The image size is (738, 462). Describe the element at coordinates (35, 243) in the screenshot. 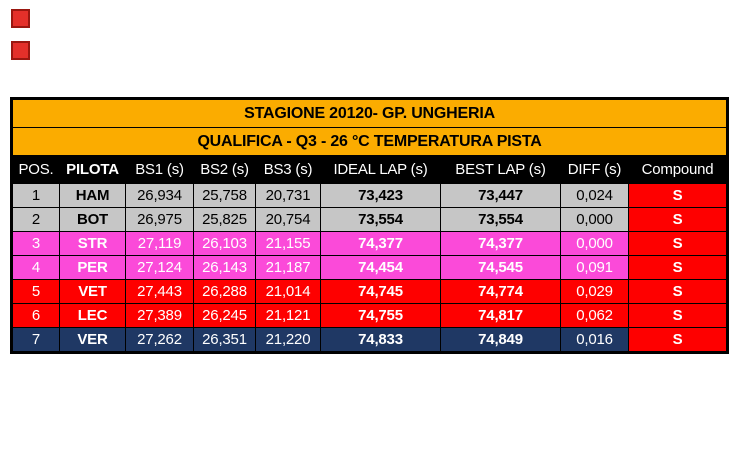

I see `pos-cell: 3` at that location.